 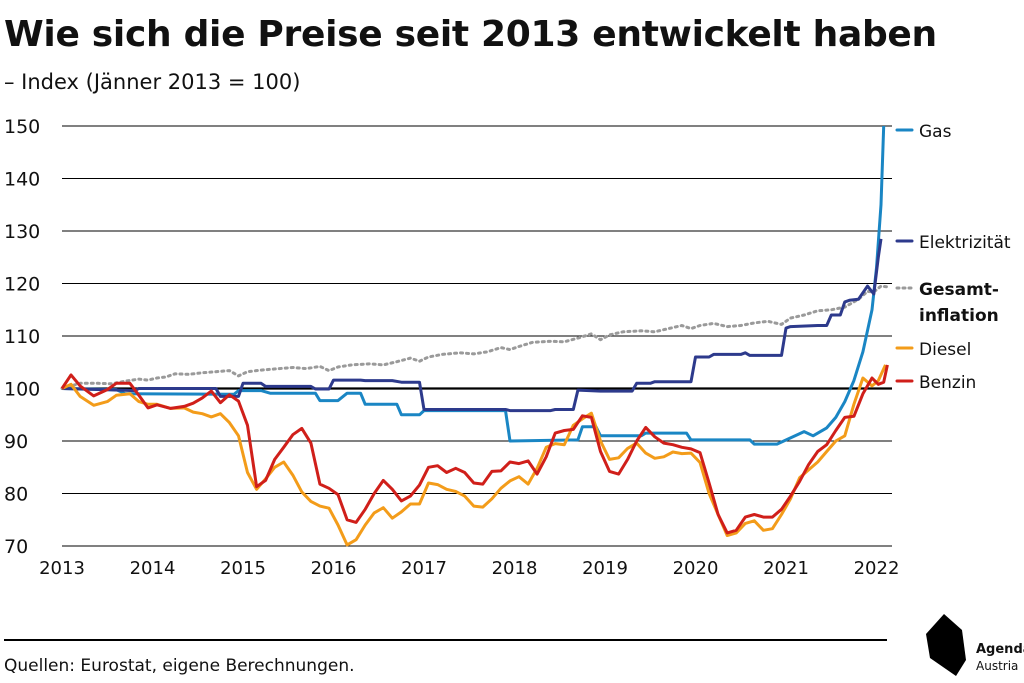 I want to click on y-tick-label: 80, so click(x=16, y=495).